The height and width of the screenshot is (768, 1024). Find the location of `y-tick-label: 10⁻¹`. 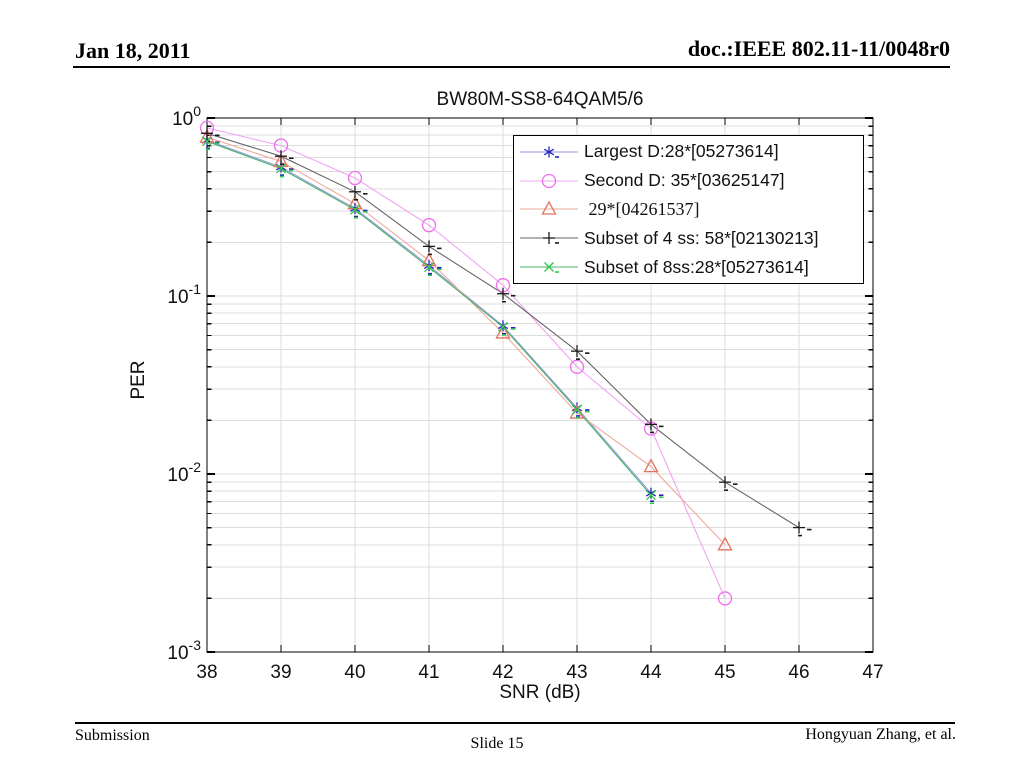

y-tick-label: 10⁻¹ is located at coordinates (184, 294).